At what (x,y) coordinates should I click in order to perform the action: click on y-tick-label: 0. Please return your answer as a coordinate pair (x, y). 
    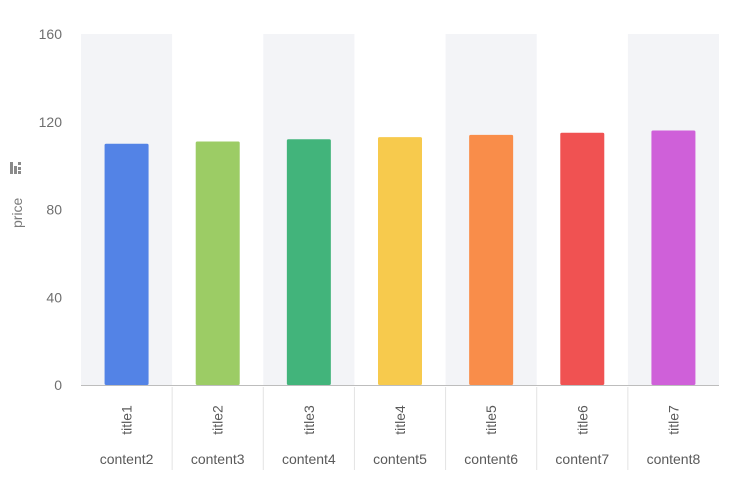
    Looking at the image, I should click on (58, 385).